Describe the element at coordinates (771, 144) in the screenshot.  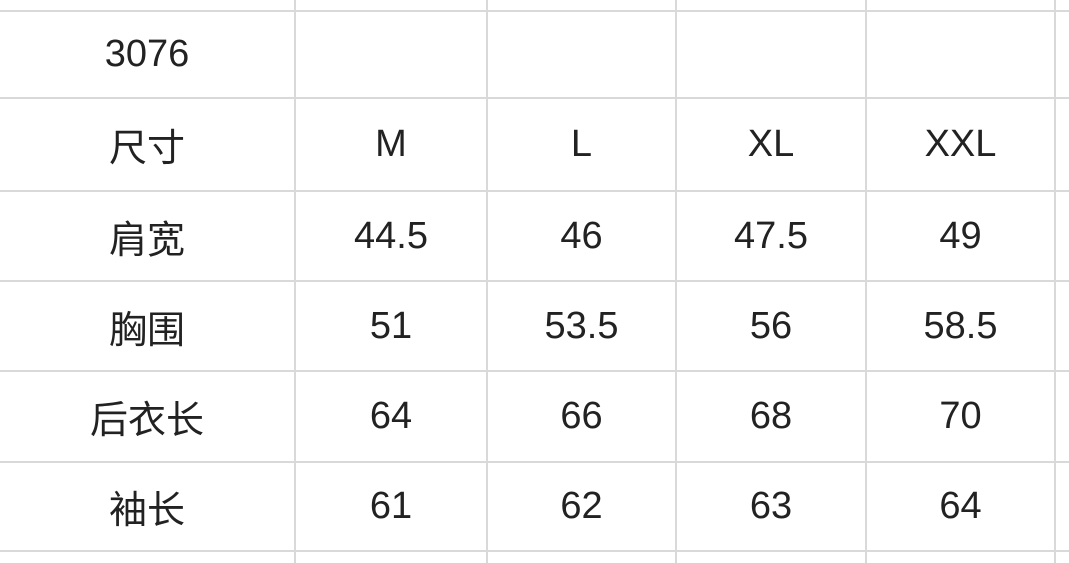
I see `size-header-cell-xl: XL` at that location.